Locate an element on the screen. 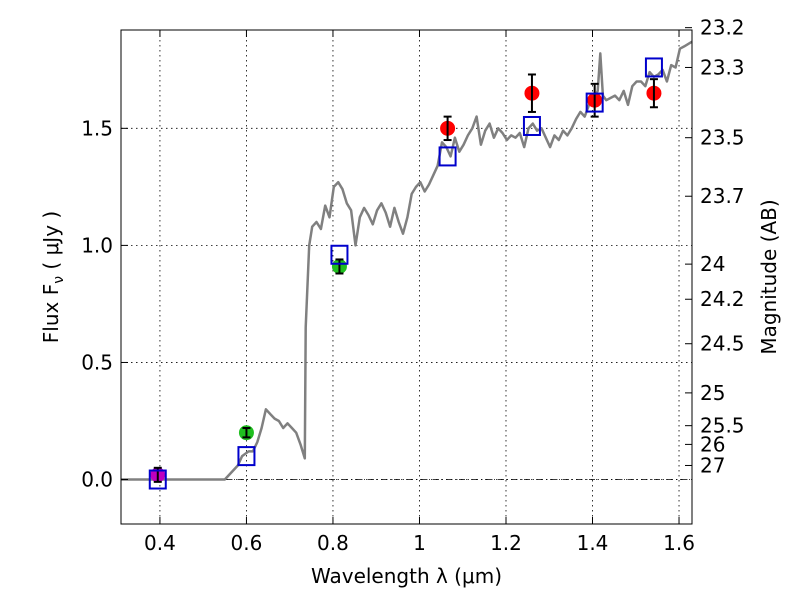  x-tick-label: 1 is located at coordinates (419, 543).